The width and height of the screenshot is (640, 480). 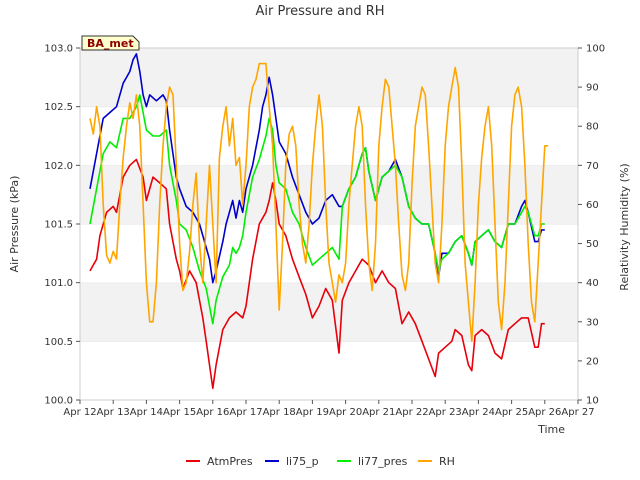 I want to click on site-label-shape, so click(x=110, y=43).